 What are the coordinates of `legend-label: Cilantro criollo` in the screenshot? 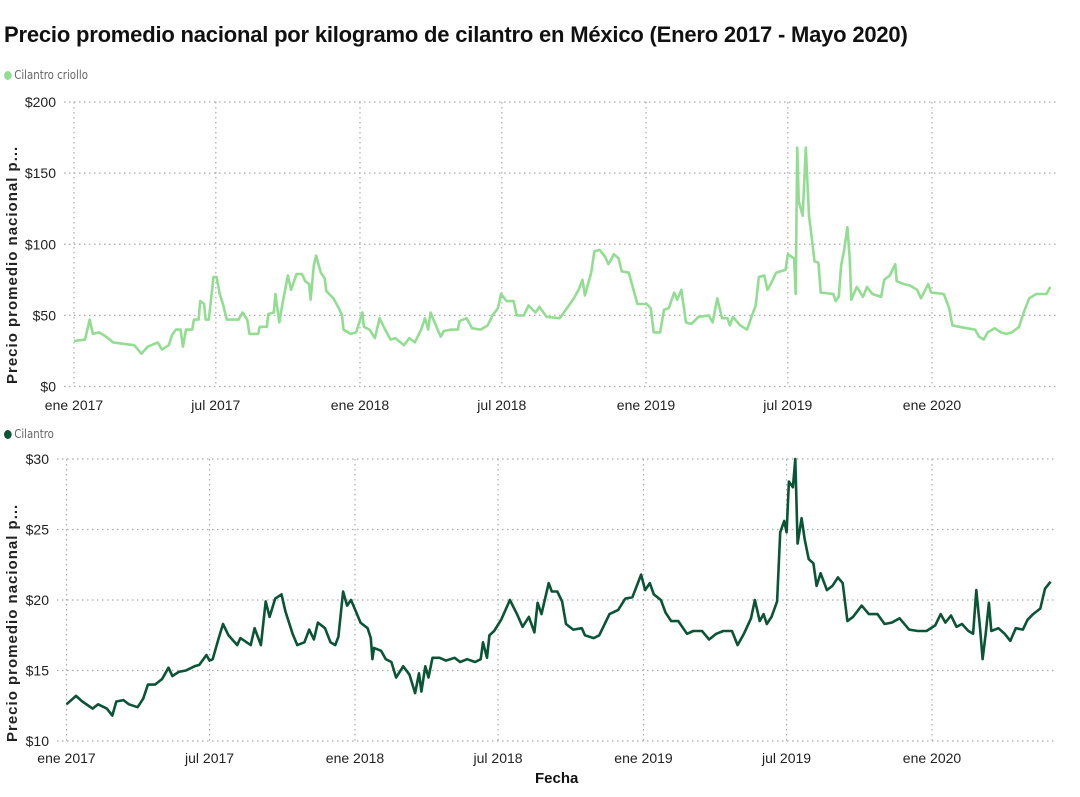 It's located at (51, 75).